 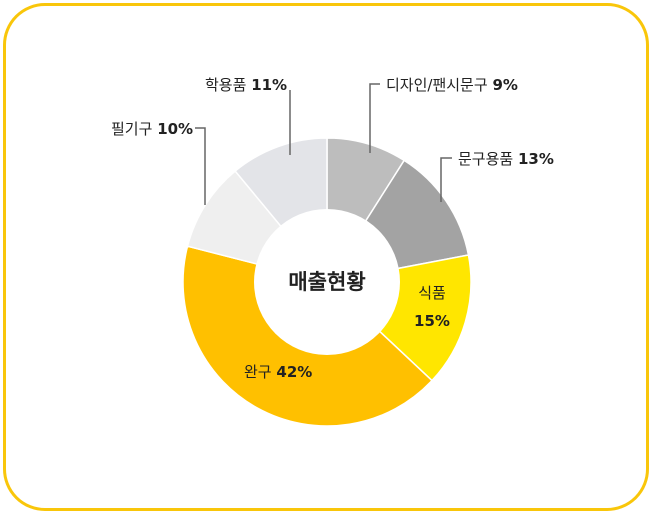 I want to click on slice-label-design: 디자인/팬시문구 9%, so click(x=452, y=85).